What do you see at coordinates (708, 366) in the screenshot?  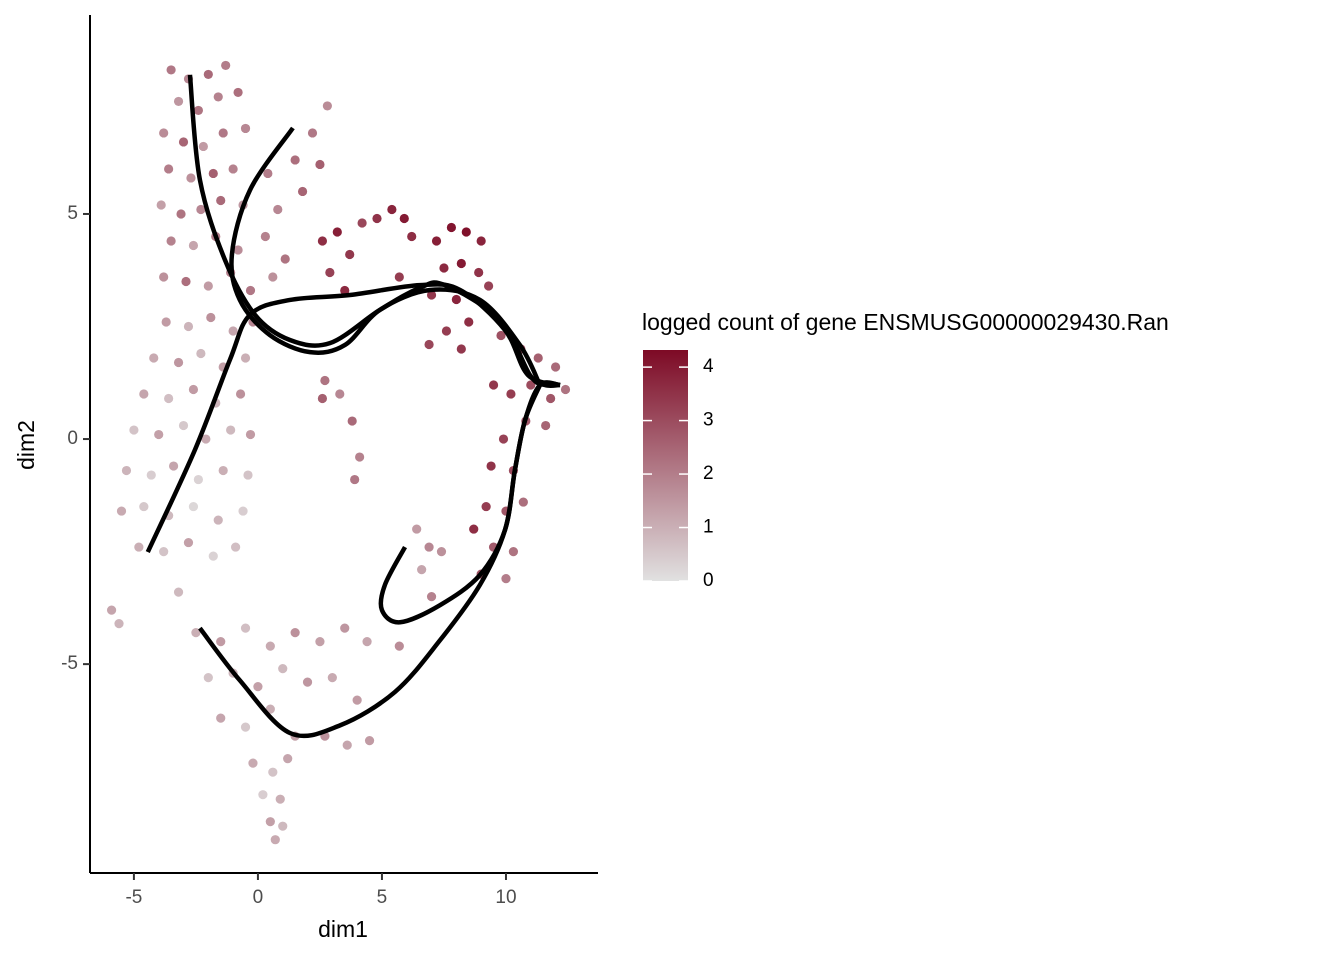 I see `colorbar-tick-label: 4` at bounding box center [708, 366].